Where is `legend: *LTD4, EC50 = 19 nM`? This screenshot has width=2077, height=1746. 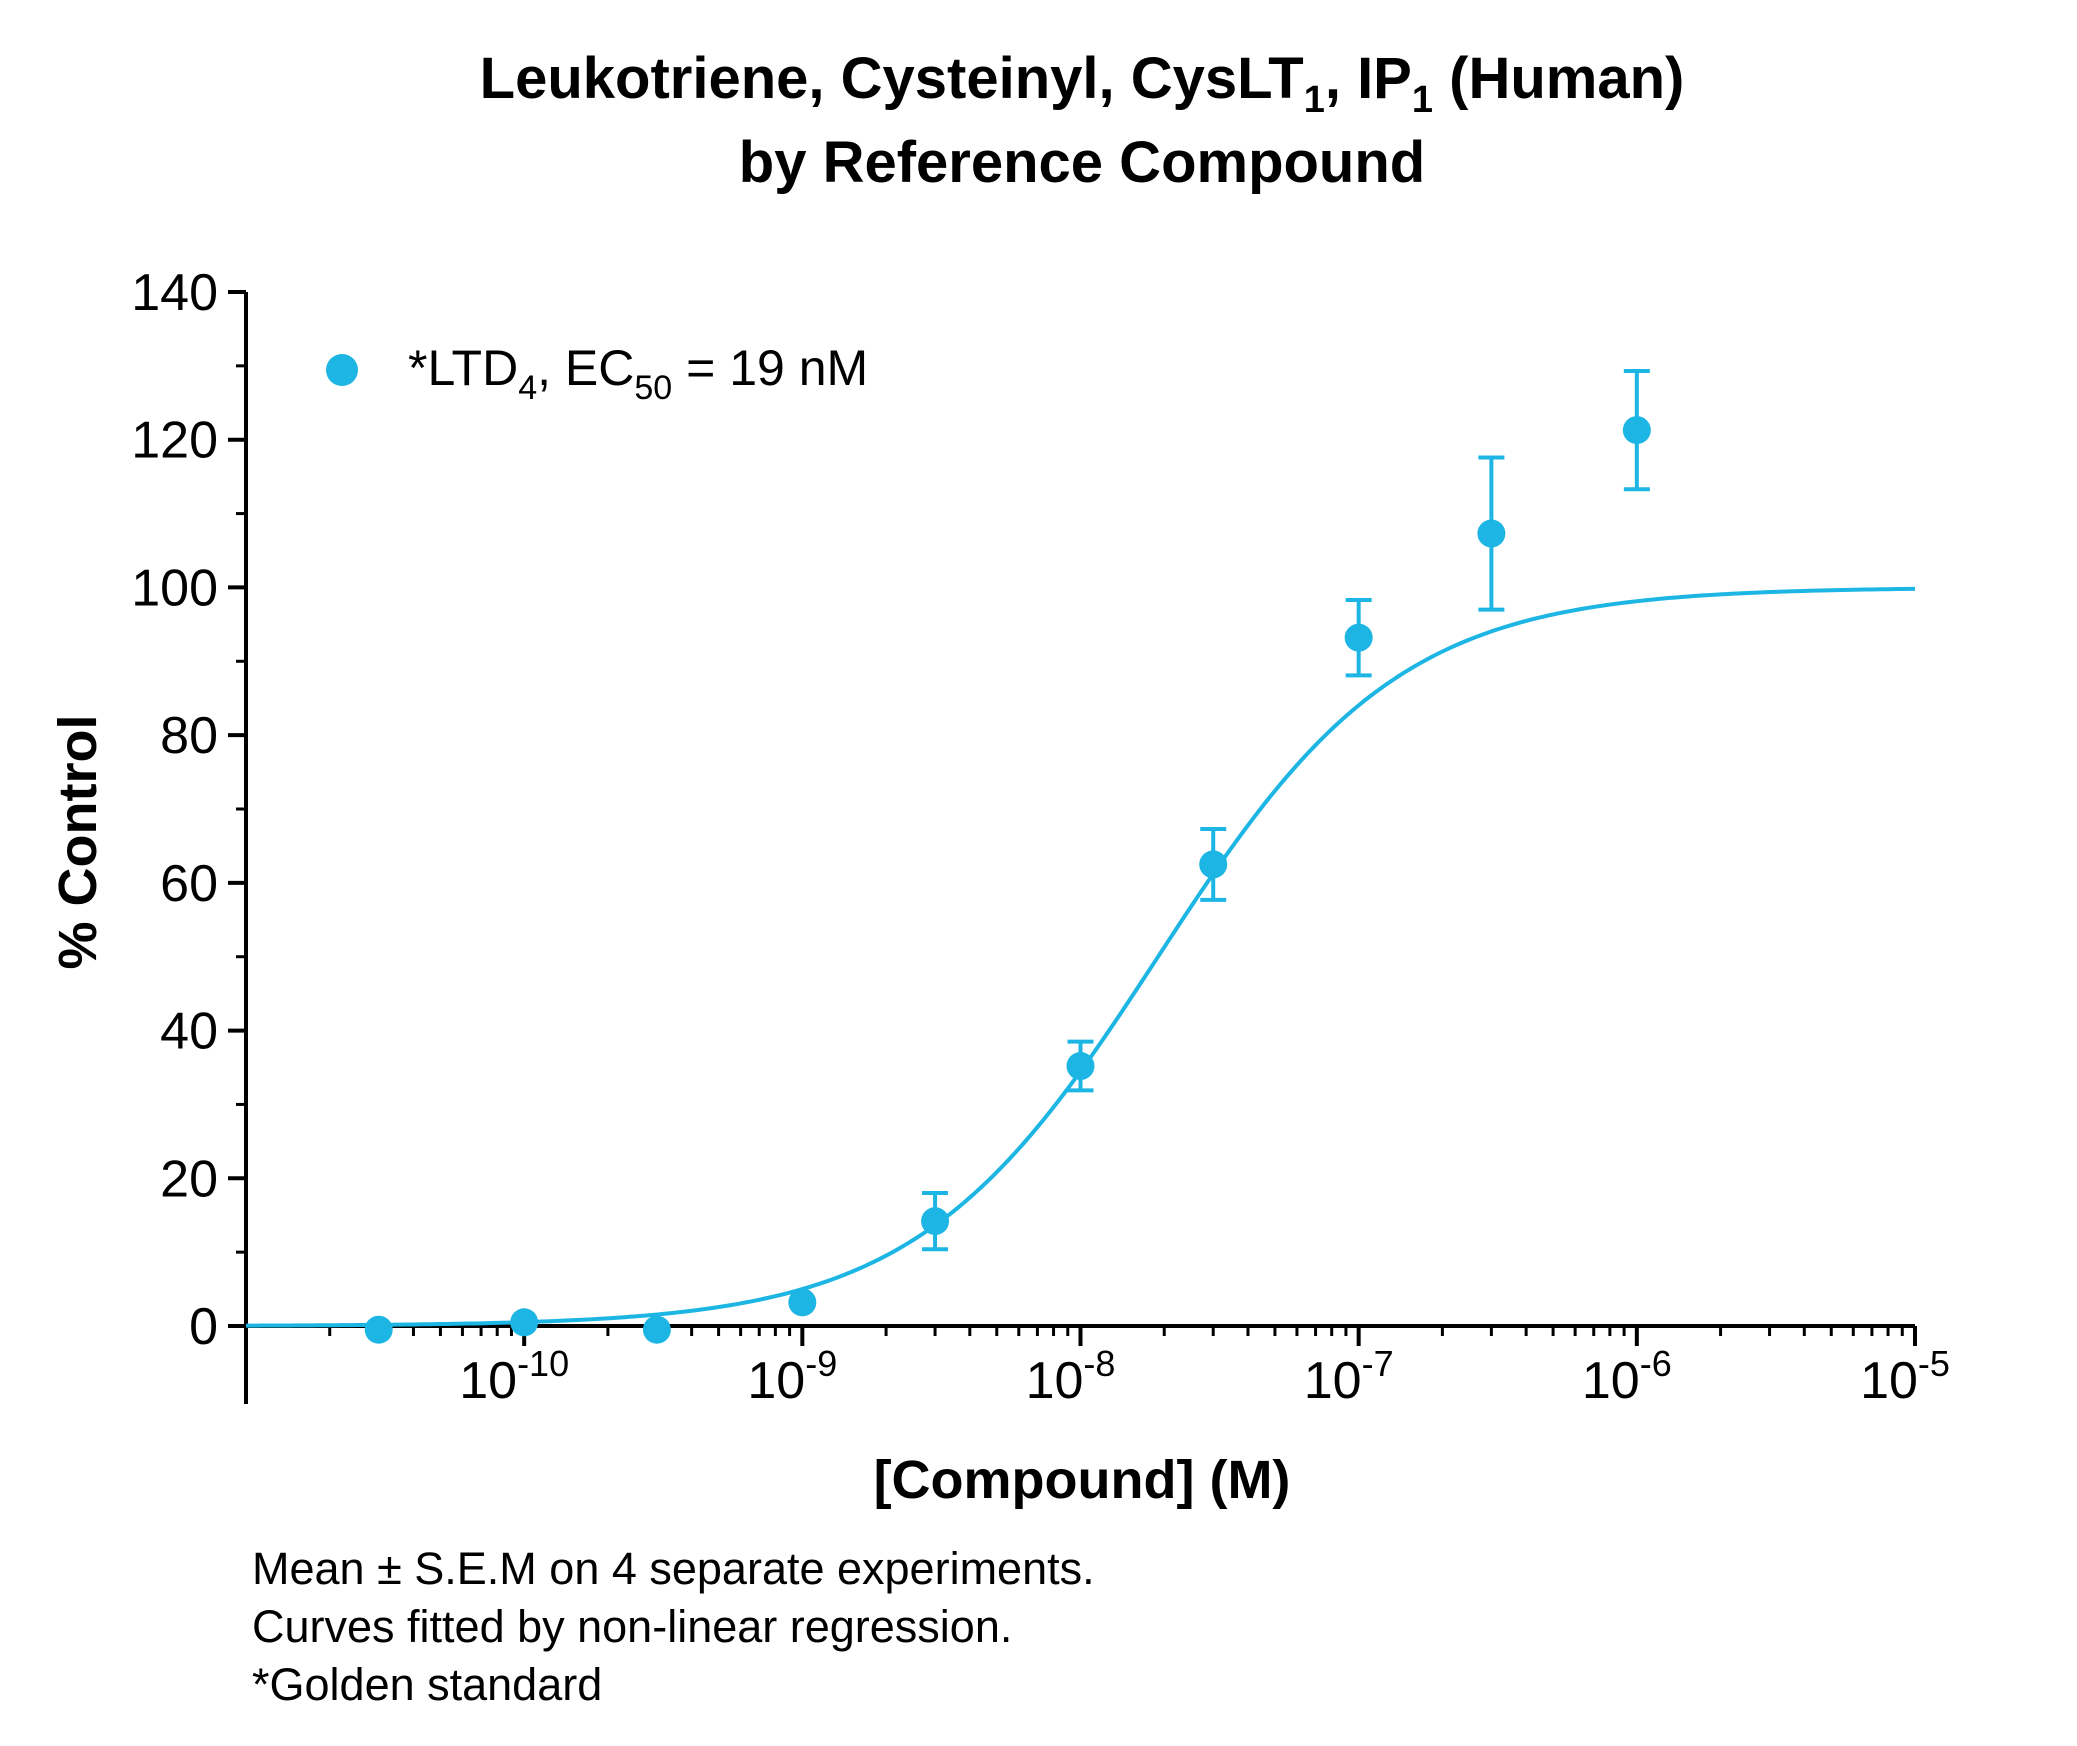 legend: *LTD4, EC50 = 19 nM is located at coordinates (597, 373).